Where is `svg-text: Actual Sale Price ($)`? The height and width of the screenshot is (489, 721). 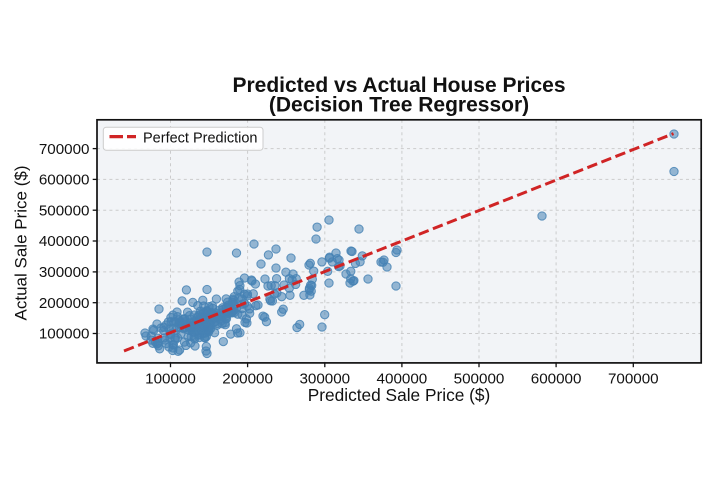
svg-text: Actual Sale Price ($) is located at coordinates (21, 243).